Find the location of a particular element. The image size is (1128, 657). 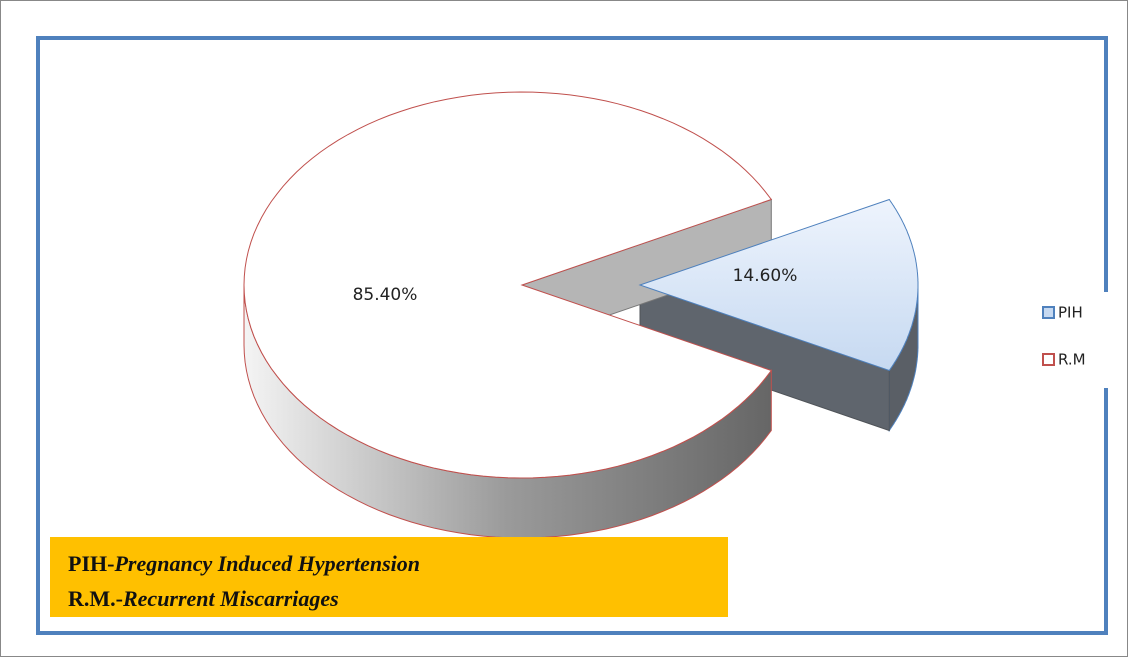

note-box is located at coordinates (389, 577).